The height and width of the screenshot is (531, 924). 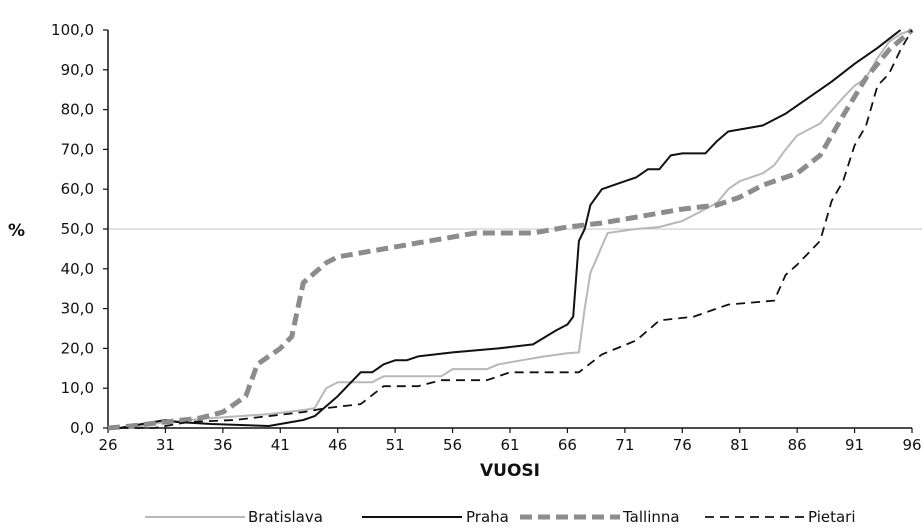 What do you see at coordinates (82, 428) in the screenshot?
I see `y-tick-label: 0,0` at bounding box center [82, 428].